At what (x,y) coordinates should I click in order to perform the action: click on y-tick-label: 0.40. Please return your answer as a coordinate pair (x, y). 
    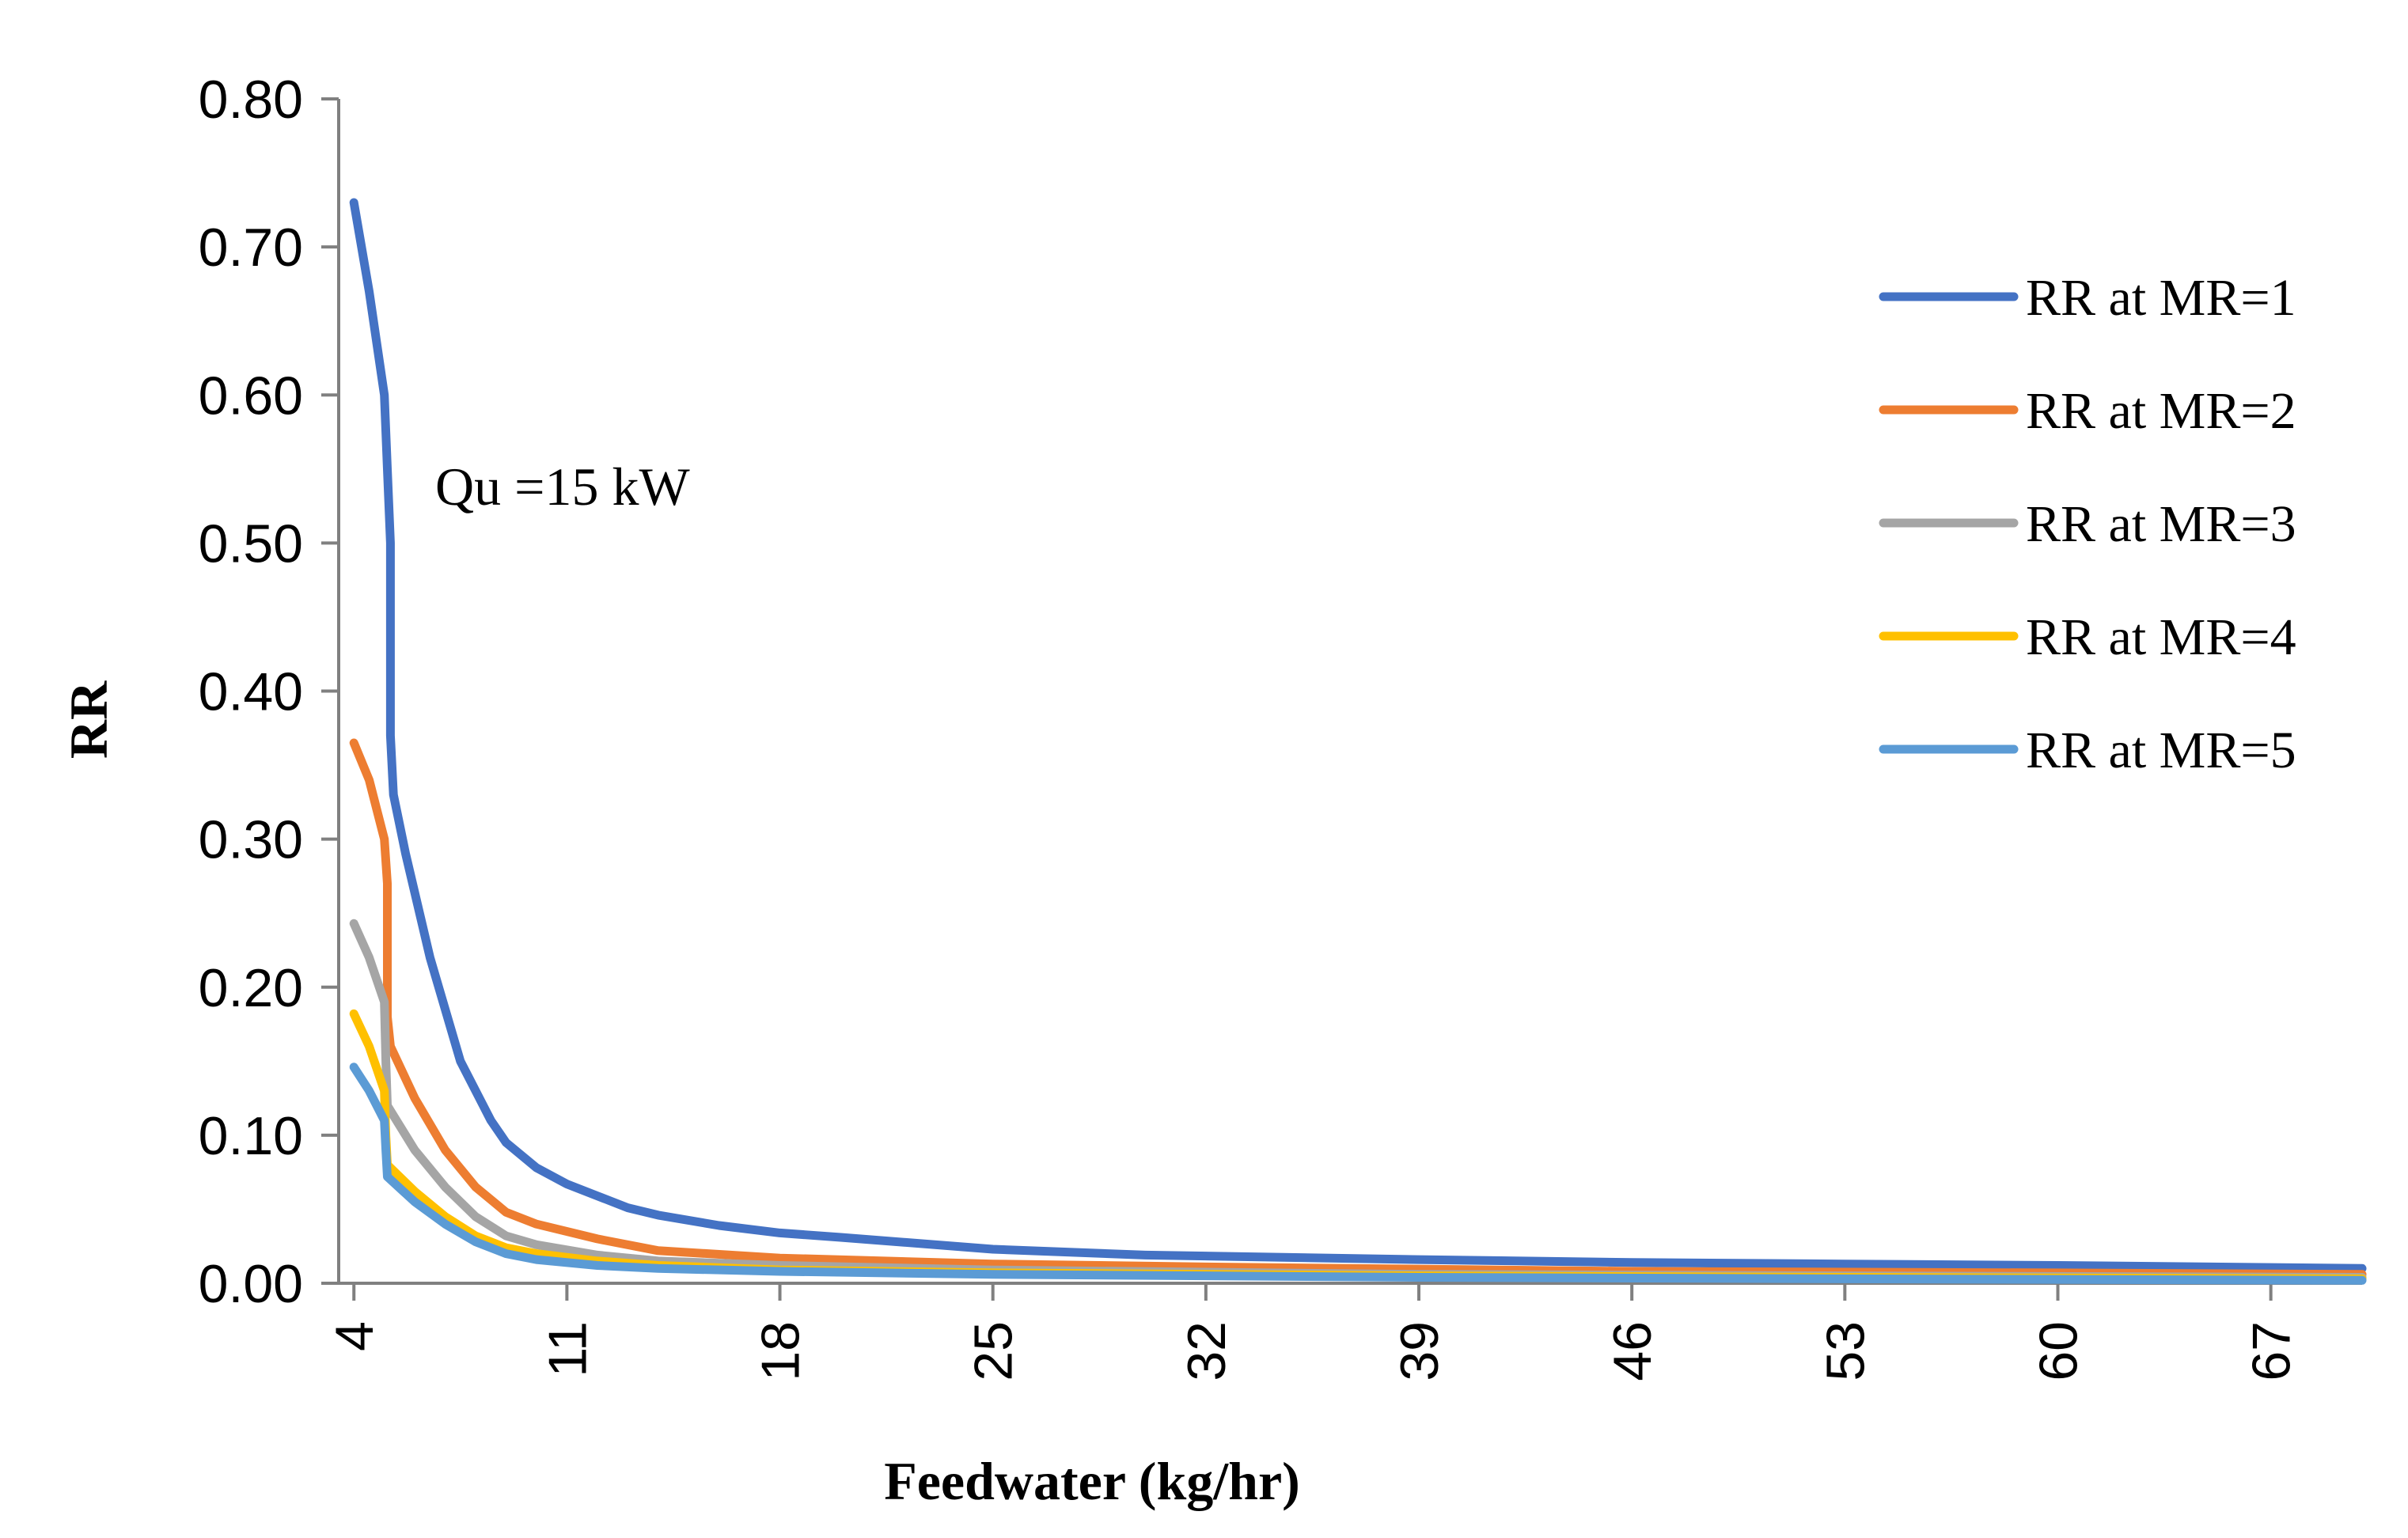
    Looking at the image, I should click on (251, 692).